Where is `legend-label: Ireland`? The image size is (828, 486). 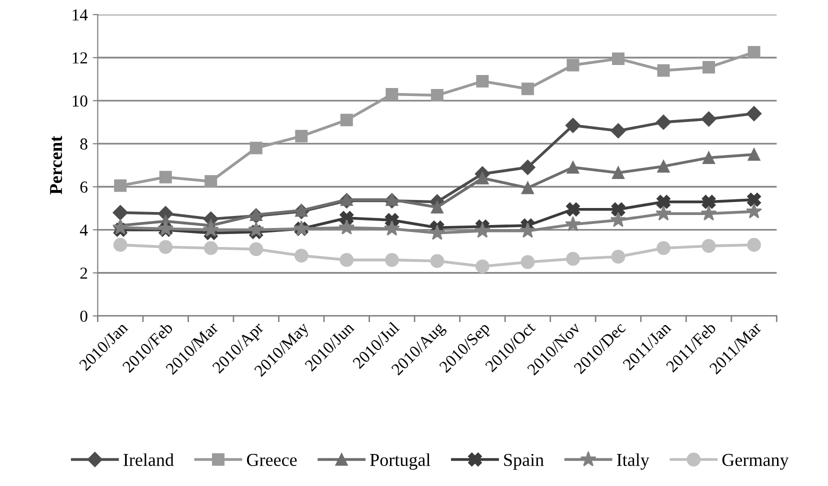
legend-label: Ireland is located at coordinates (149, 459).